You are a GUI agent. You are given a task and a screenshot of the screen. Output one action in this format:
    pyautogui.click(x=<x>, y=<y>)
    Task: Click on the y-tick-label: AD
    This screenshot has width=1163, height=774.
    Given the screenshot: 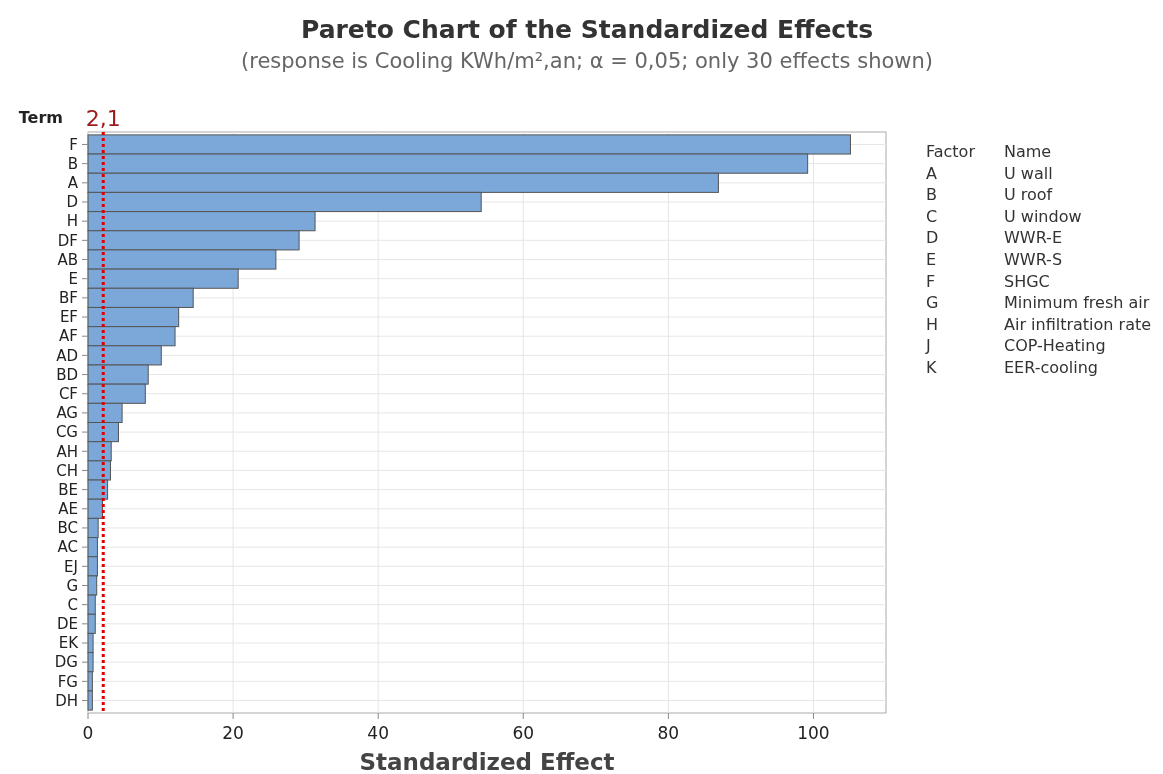 What is the action you would take?
    pyautogui.click(x=67, y=355)
    